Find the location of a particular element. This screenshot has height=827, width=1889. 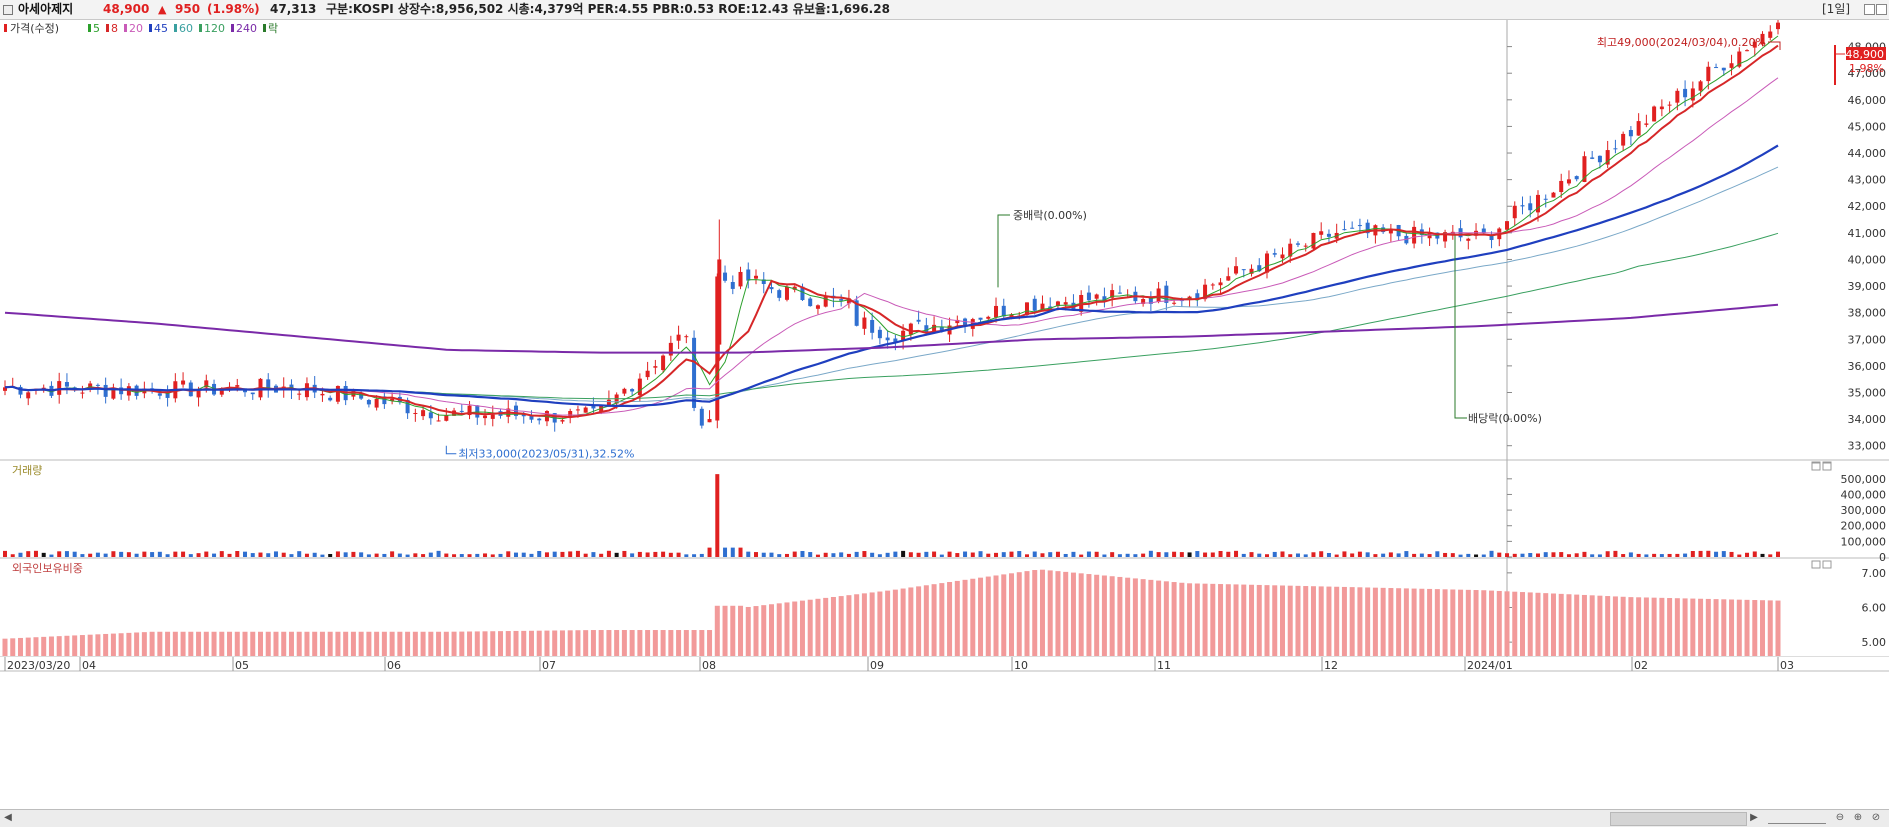

x-axis-label: 2023/03/20 is located at coordinates (38, 665).